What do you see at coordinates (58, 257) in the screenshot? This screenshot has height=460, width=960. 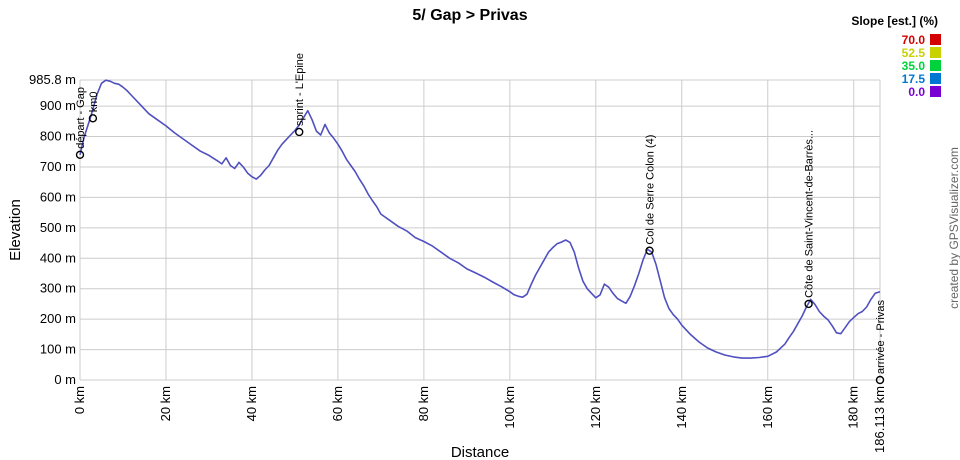 I see `y-tick-label: 400 m` at bounding box center [58, 257].